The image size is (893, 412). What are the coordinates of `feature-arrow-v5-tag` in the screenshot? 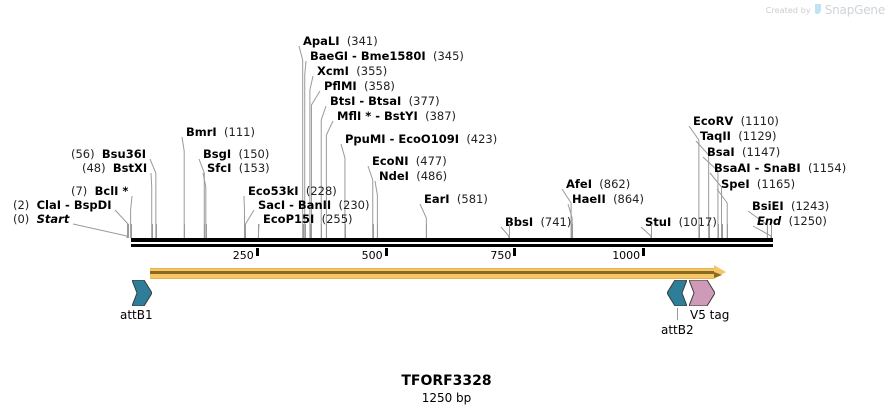 It's located at (702, 293).